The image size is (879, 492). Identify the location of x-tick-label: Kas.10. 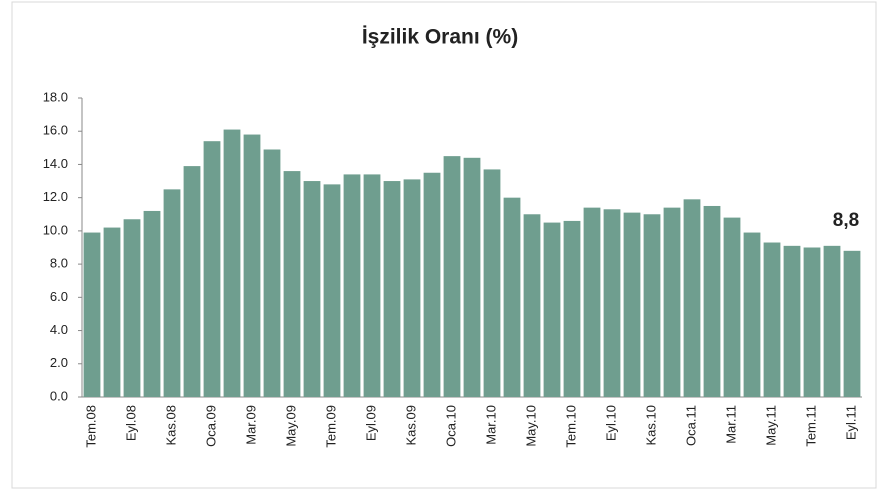
(650, 425).